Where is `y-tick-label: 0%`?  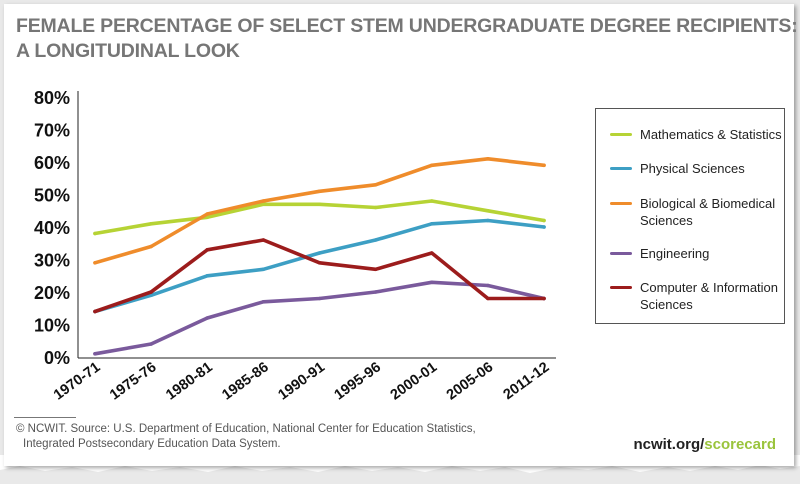 y-tick-label: 0% is located at coordinates (57, 358).